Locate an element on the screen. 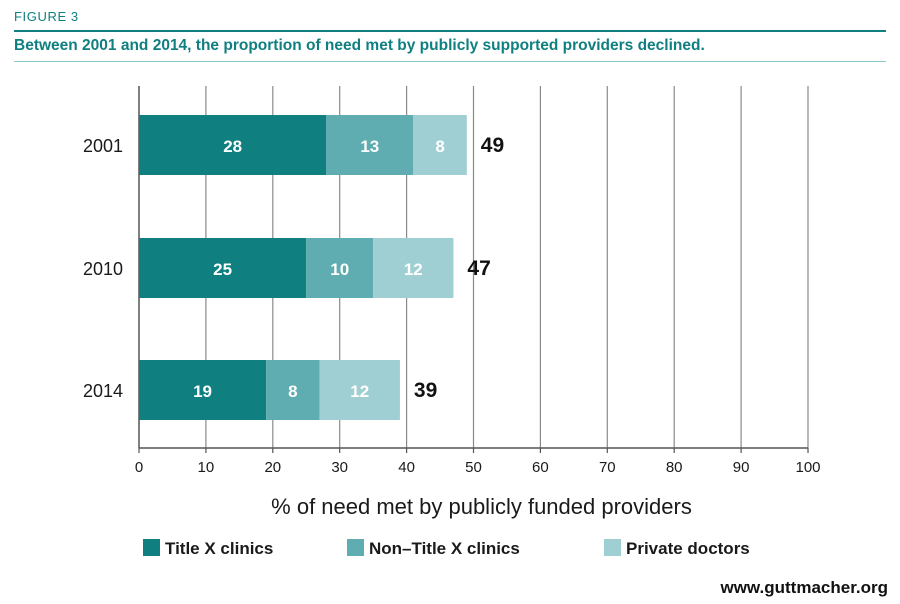 This screenshot has width=900, height=604. figure-label: FIGURE 3 is located at coordinates (46, 16).